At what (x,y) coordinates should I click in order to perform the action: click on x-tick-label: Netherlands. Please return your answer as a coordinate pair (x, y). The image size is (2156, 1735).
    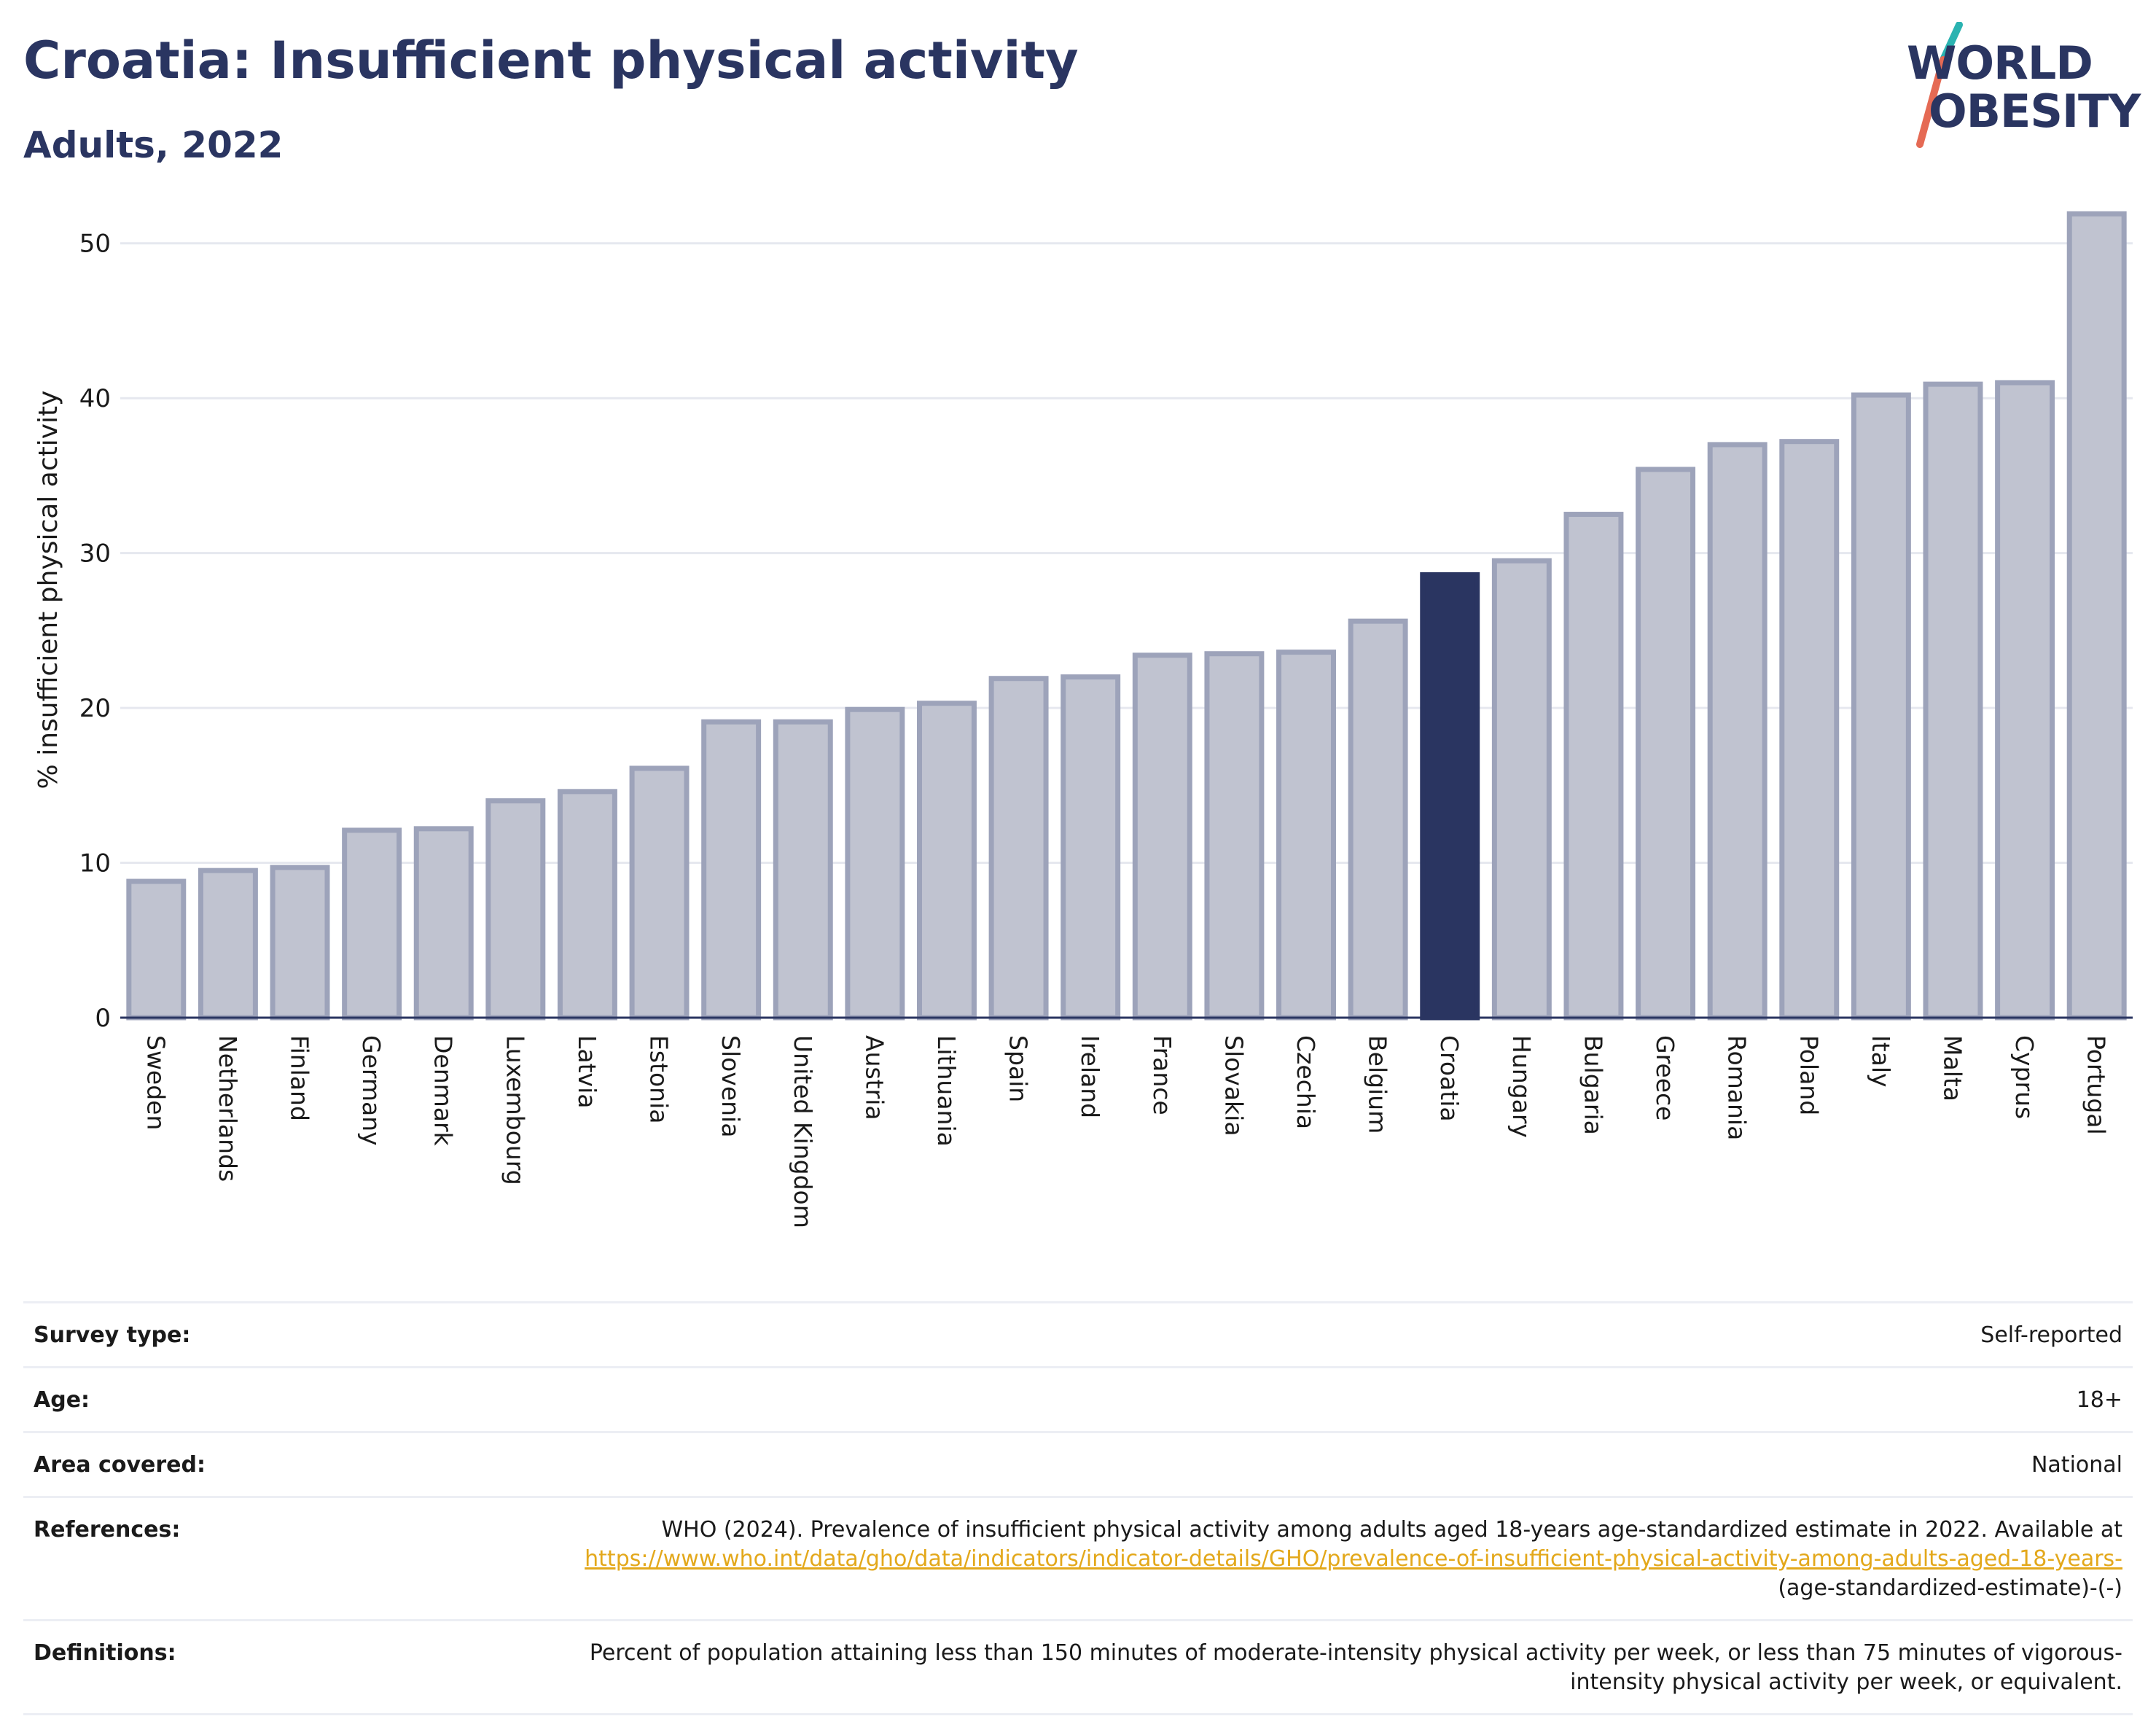
    Looking at the image, I should click on (228, 1108).